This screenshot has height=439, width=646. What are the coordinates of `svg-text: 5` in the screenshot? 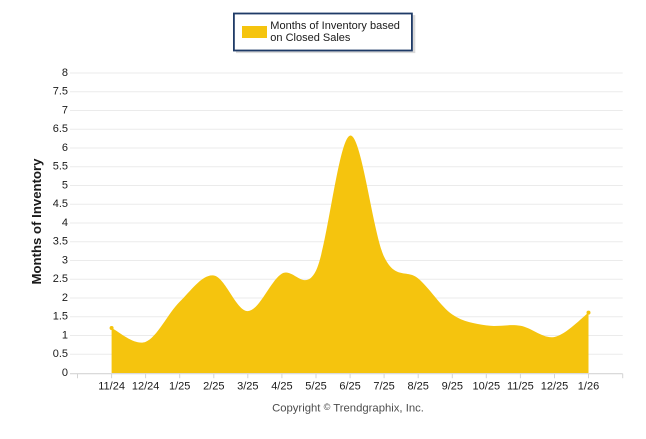 It's located at (65, 185).